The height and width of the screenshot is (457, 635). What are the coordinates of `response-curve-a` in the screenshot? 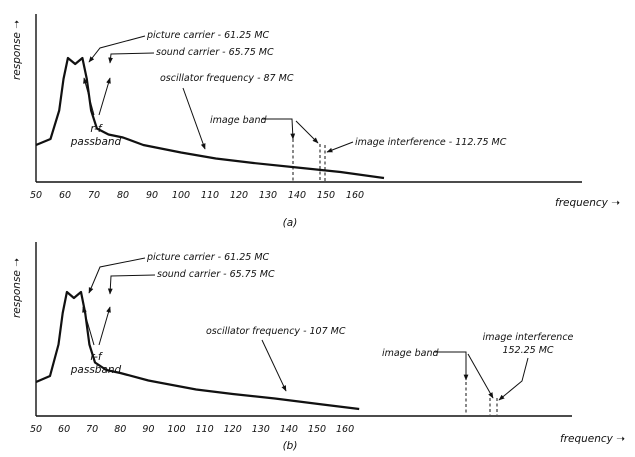 It's located at (210, 118).